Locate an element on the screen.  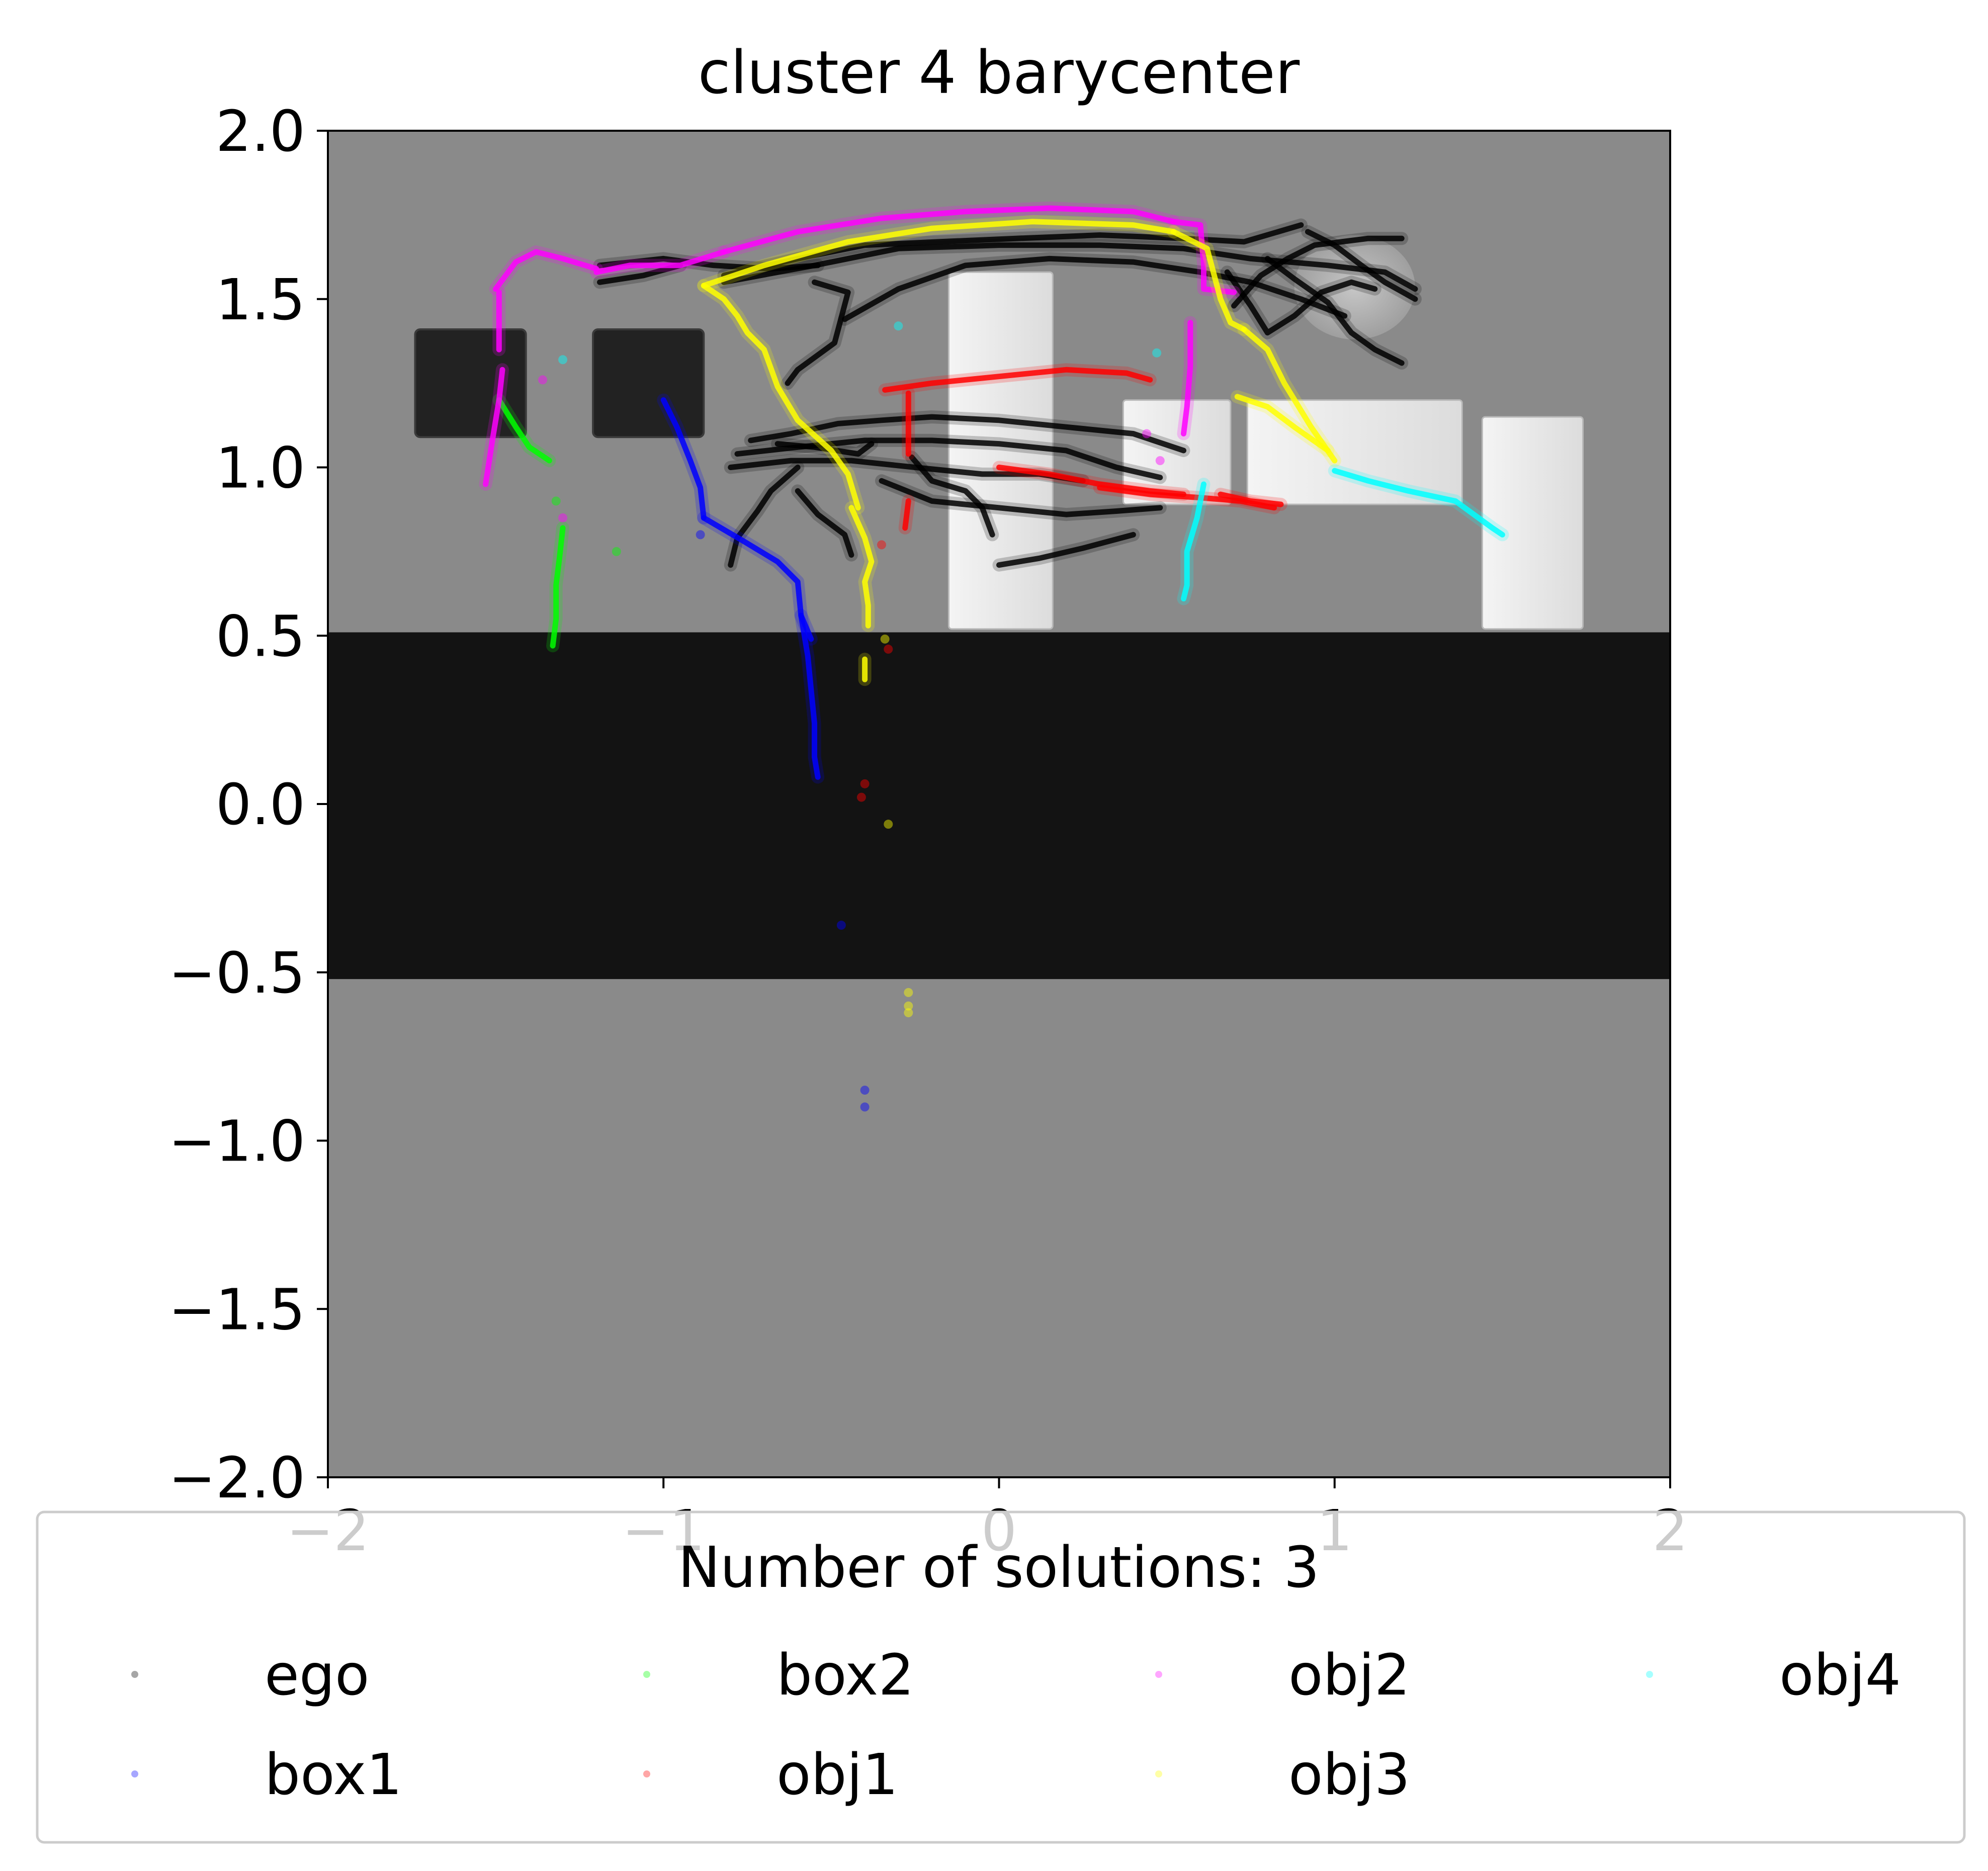
obj4-path is located at coordinates (1419, 503).